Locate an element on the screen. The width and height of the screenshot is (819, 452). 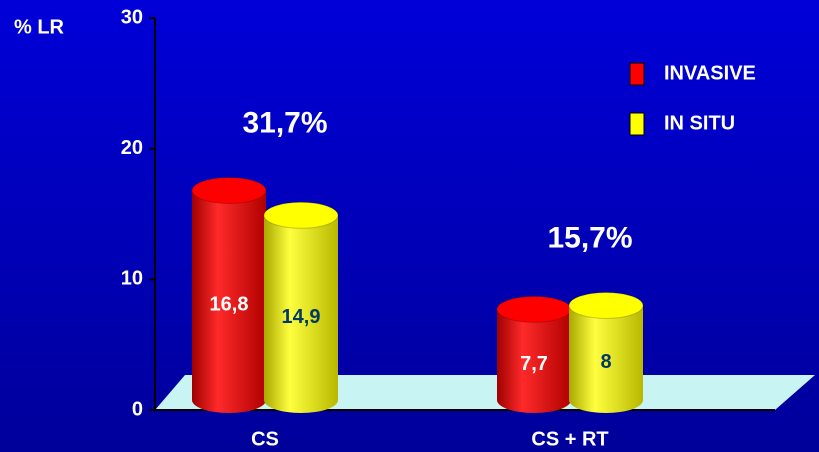
x-tick-label: CS is located at coordinates (265, 439).